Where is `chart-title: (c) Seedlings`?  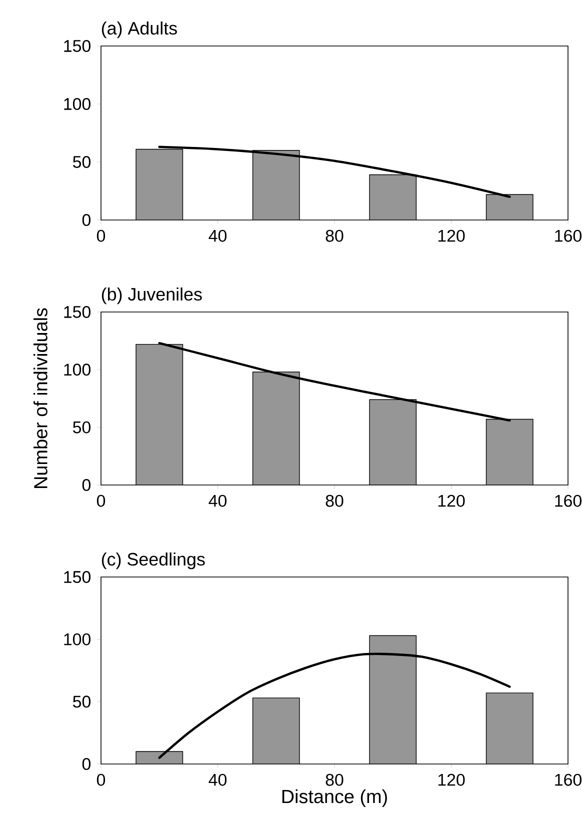 chart-title: (c) Seedlings is located at coordinates (153, 561).